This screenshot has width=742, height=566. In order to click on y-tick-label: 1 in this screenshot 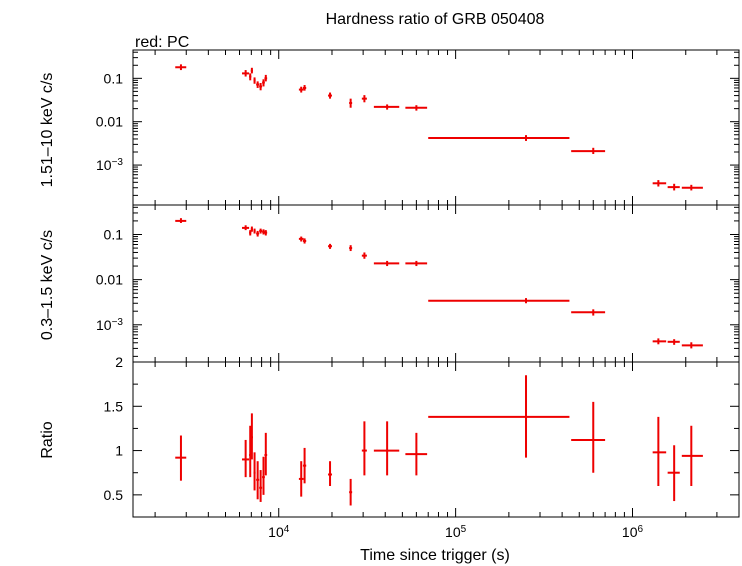, I will do `click(119, 451)`.